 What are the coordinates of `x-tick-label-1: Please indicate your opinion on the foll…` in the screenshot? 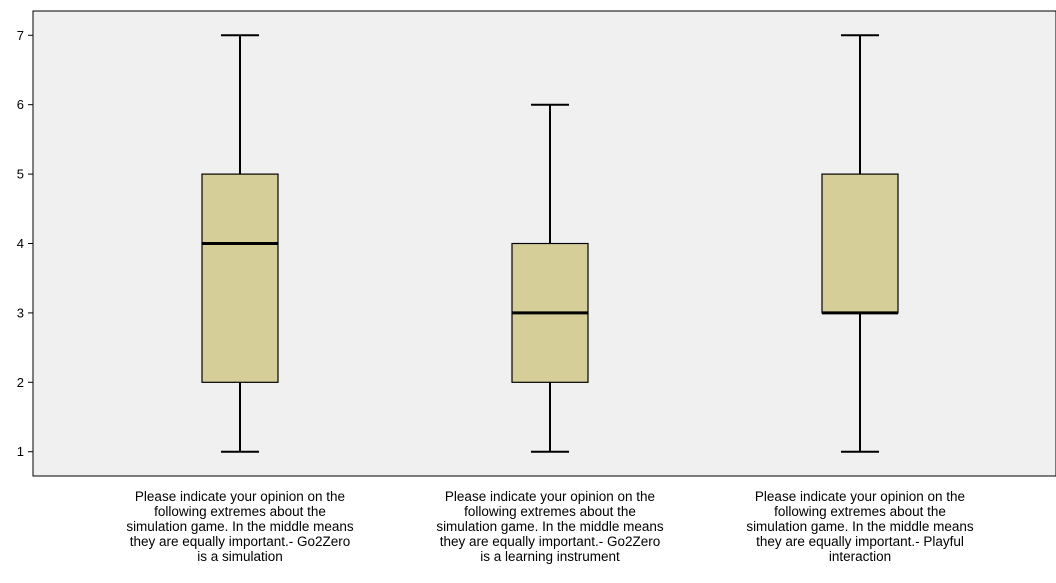 It's located at (240, 526).